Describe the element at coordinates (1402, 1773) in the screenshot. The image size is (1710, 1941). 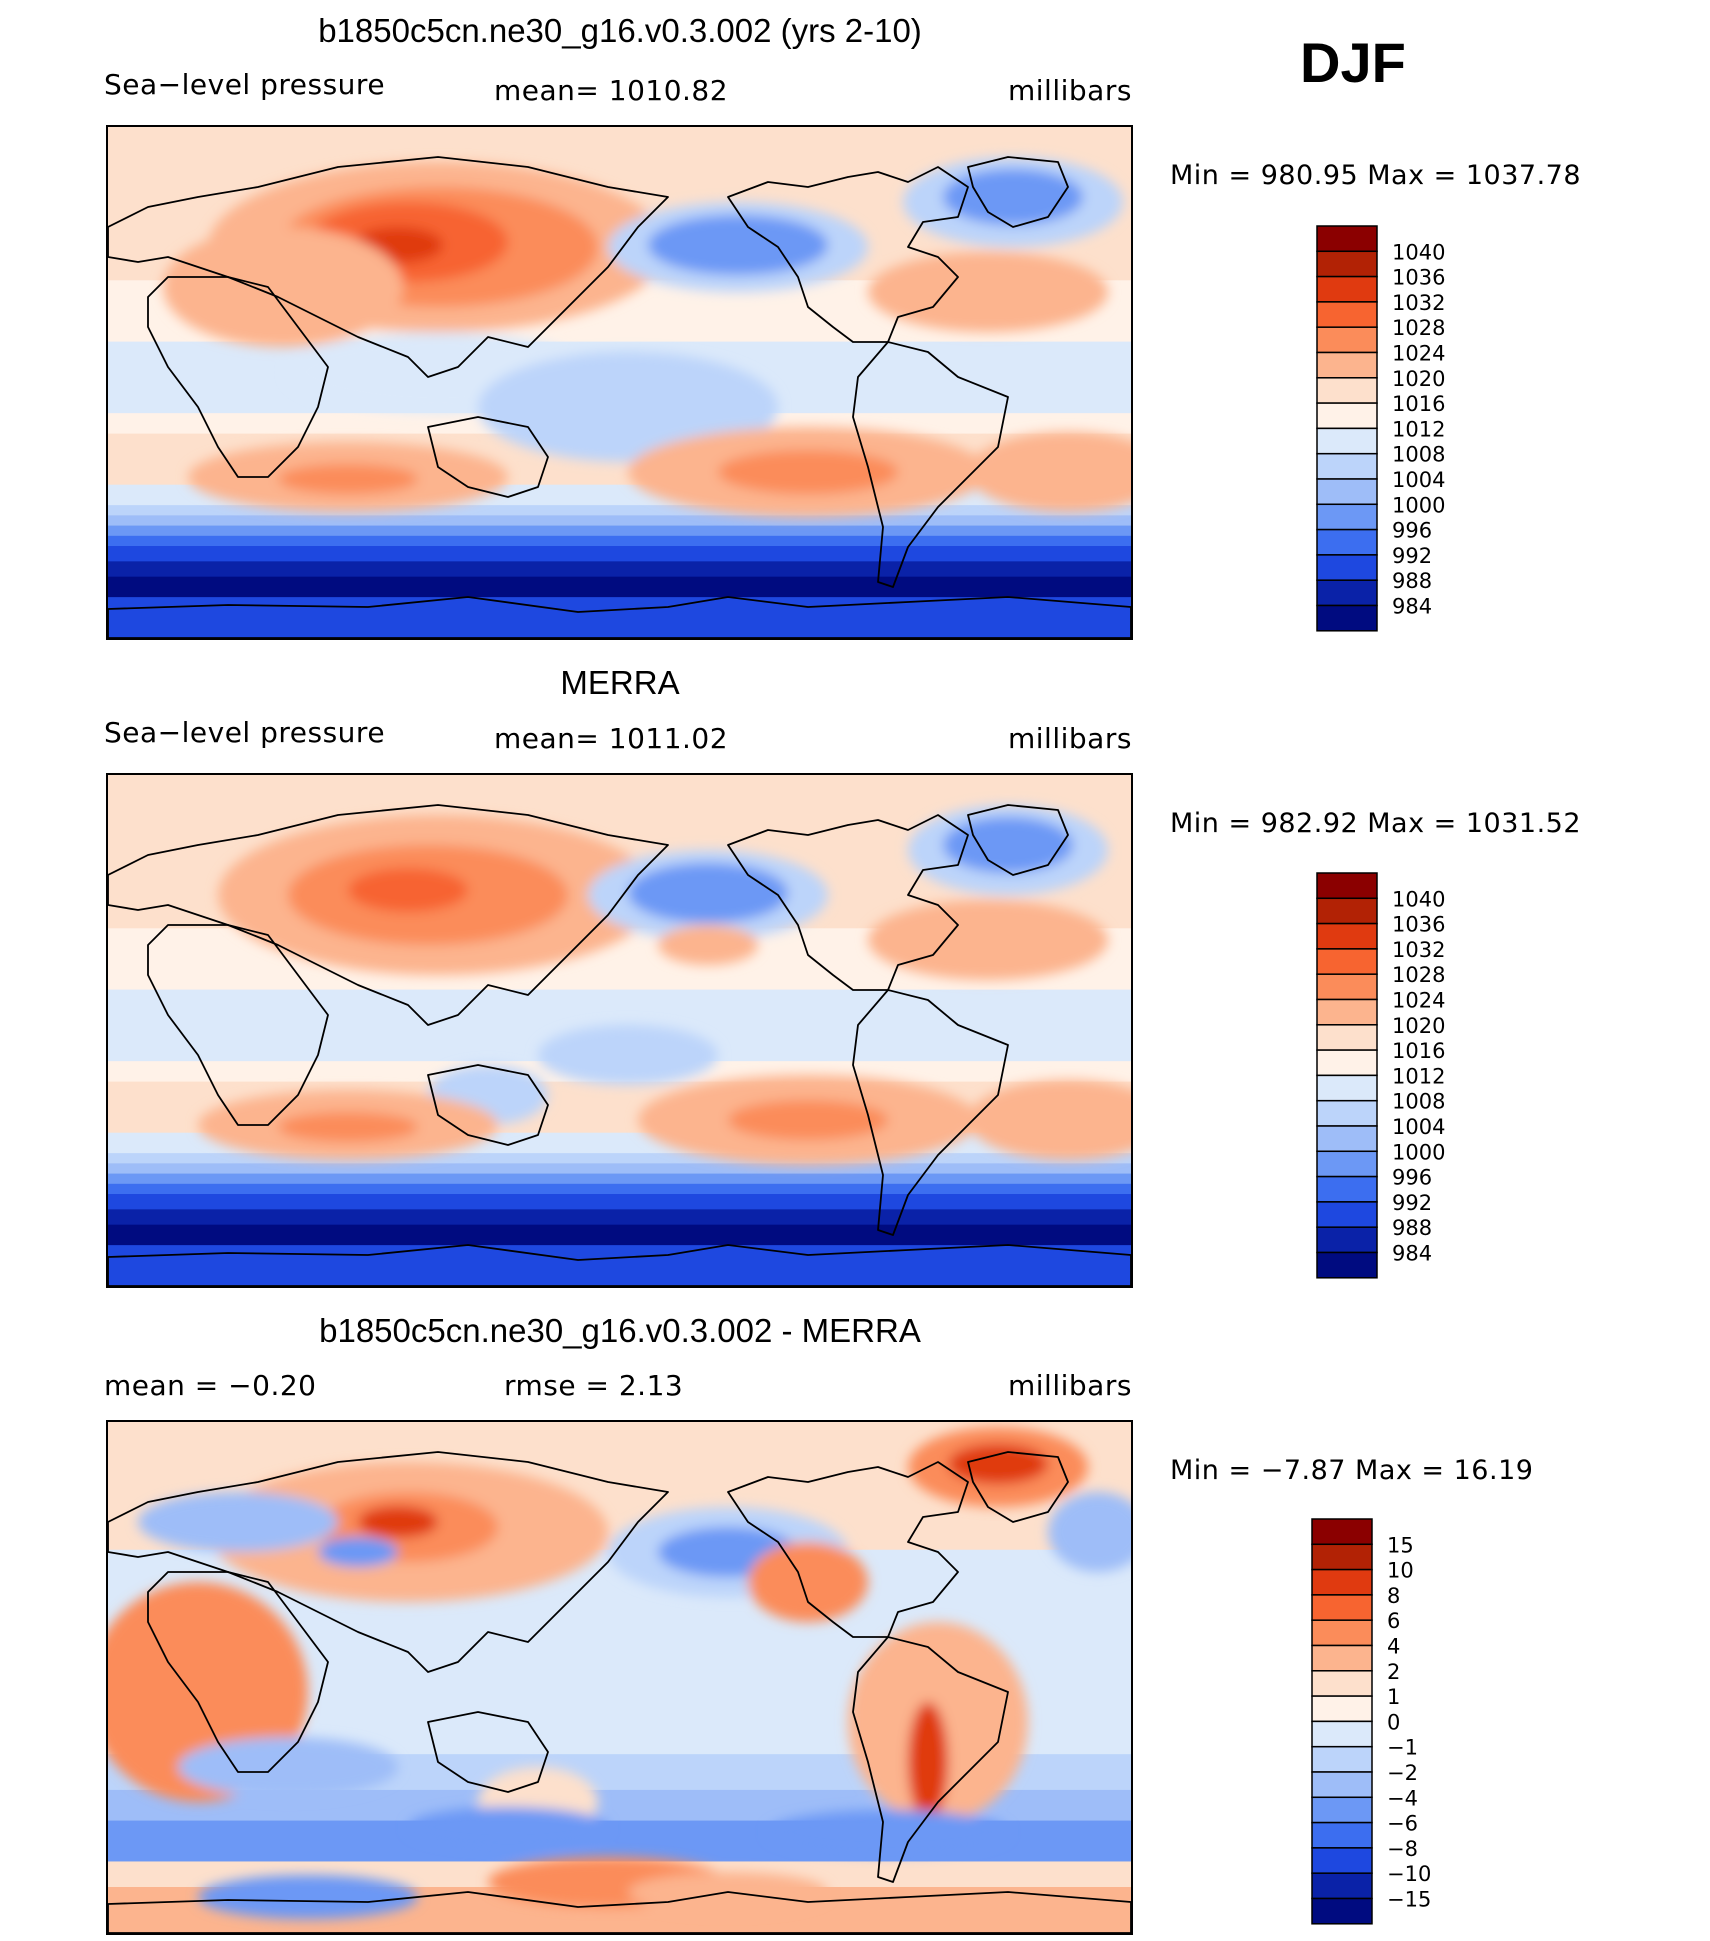
I see `colorbar-tick-label: −2` at that location.